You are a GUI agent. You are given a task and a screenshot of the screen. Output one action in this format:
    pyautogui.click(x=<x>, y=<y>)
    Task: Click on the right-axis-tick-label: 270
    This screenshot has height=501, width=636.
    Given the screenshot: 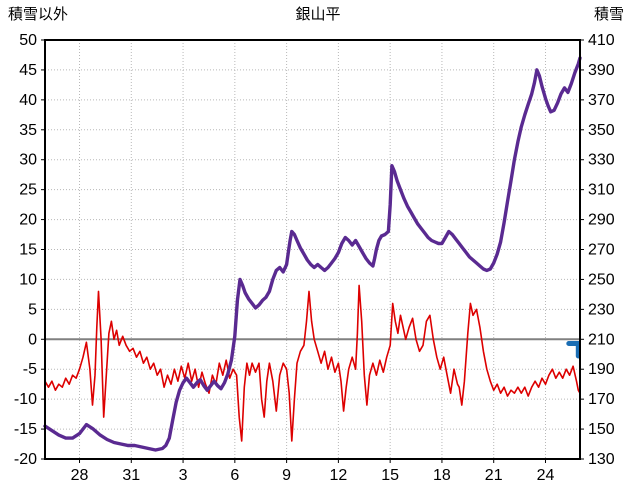 What is the action you would take?
    pyautogui.click(x=601, y=250)
    